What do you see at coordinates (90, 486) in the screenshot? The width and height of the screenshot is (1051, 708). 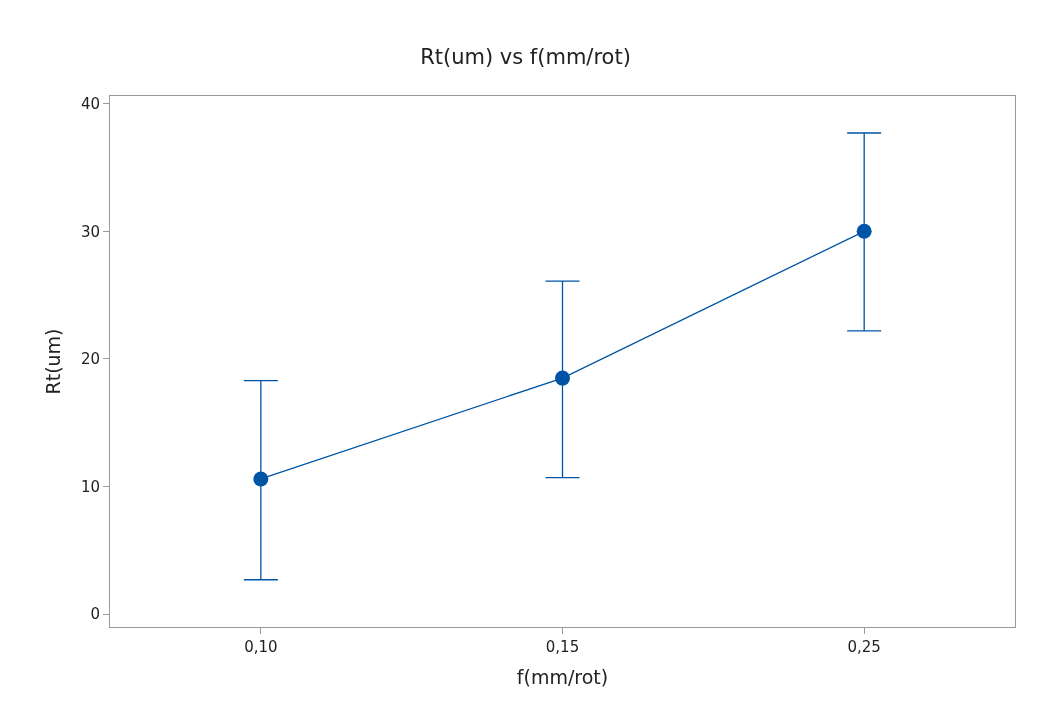 I see `y-tick-label: 10` at bounding box center [90, 486].